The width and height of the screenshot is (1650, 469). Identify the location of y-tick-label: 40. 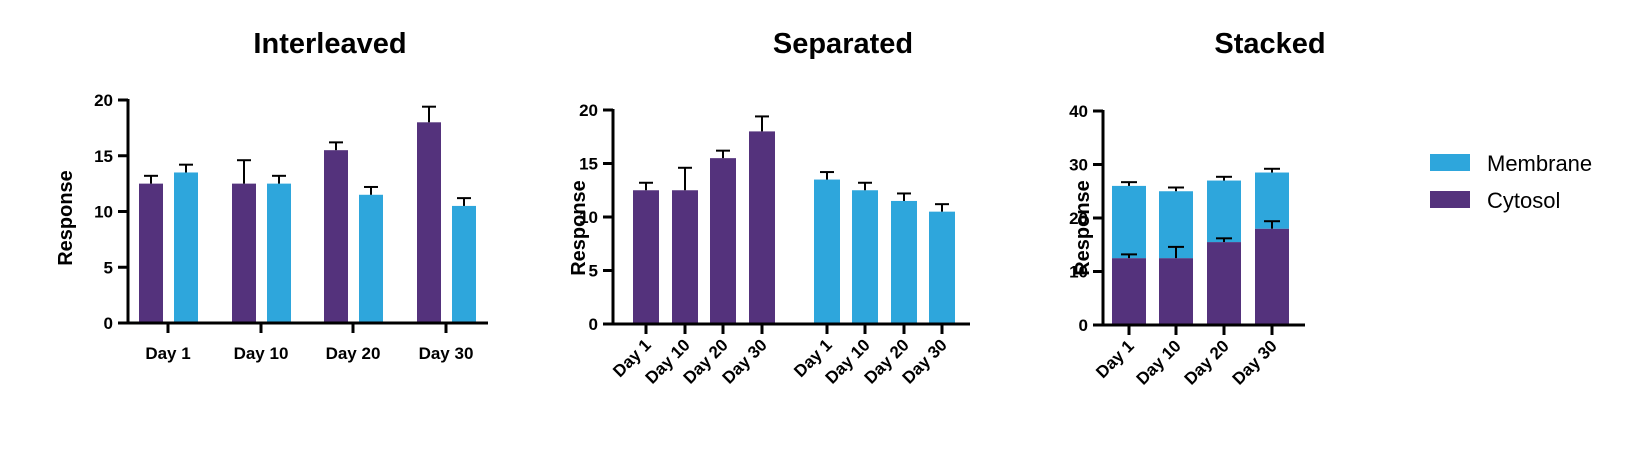
(1078, 111).